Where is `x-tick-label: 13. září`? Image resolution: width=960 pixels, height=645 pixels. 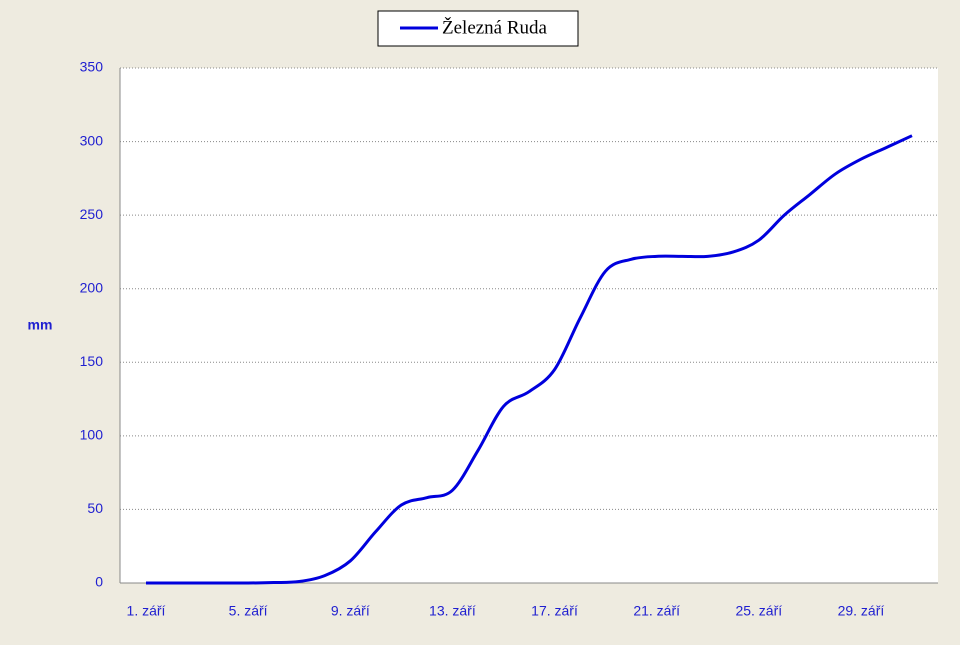
x-tick-label: 13. září is located at coordinates (452, 611).